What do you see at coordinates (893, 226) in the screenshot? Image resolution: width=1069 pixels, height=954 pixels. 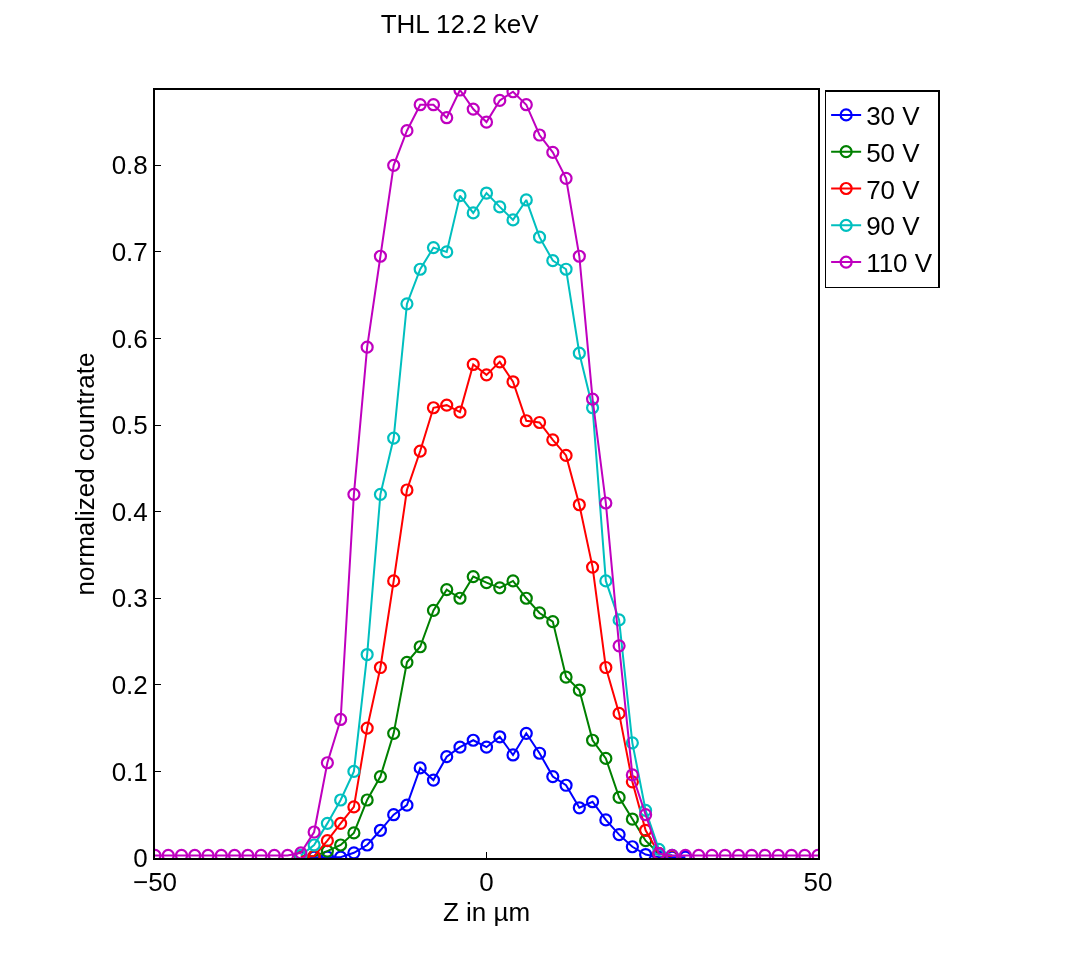 I see `legend-label: 90 V` at bounding box center [893, 226].